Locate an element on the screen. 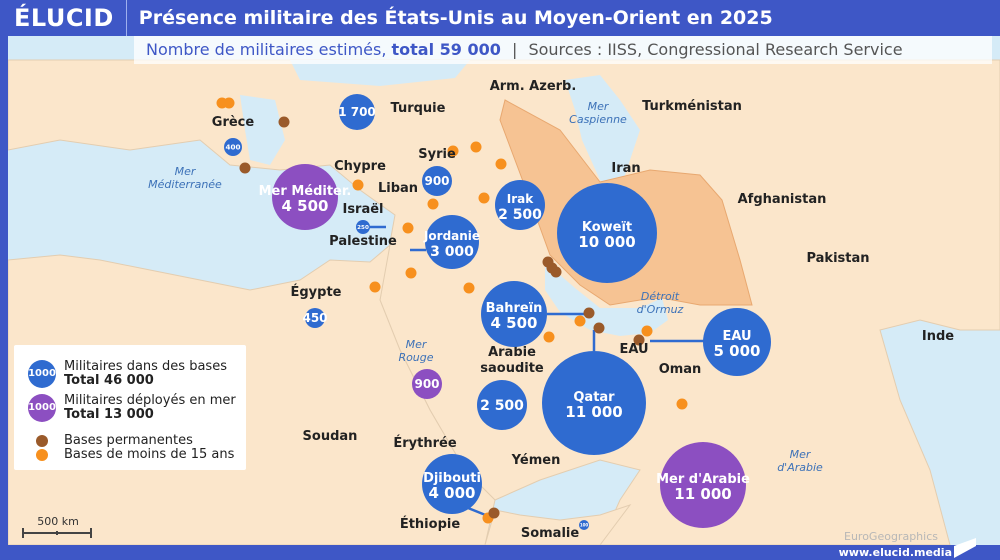 The height and width of the screenshot is (560, 1000). legend-sea-label: Militaires déployés en mer is located at coordinates (150, 400).